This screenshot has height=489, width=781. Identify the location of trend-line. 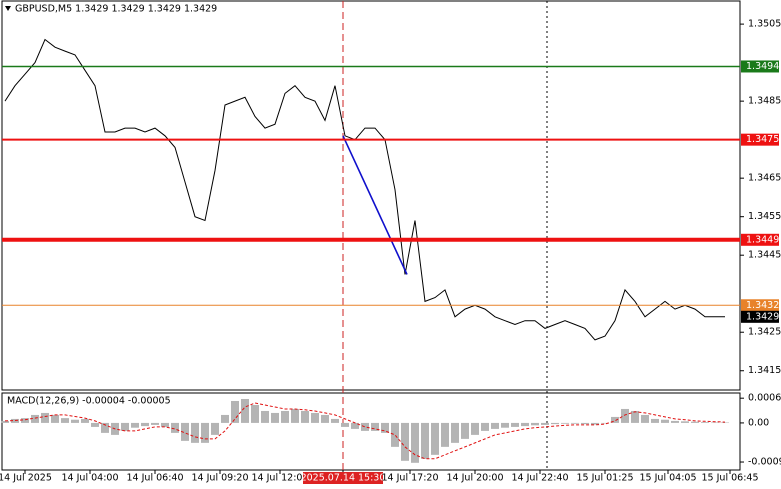
(375, 205).